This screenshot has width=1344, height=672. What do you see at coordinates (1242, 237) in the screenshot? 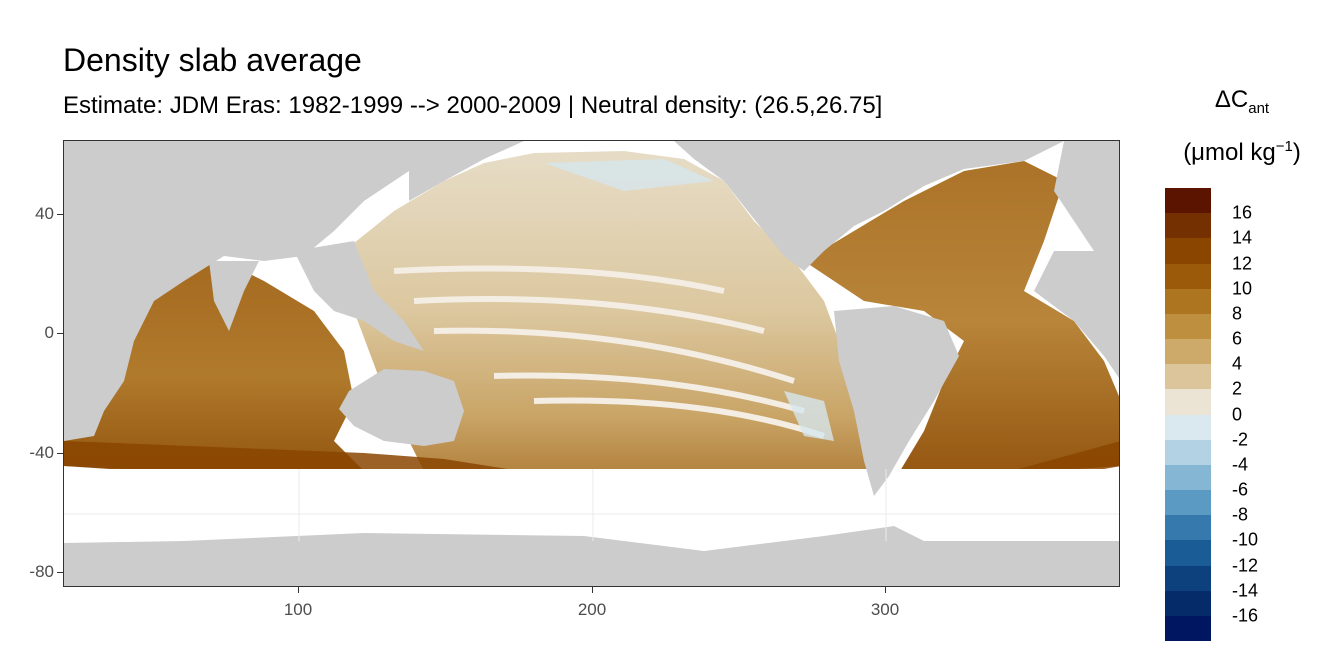
I see `colorbar-tick-label: 14` at bounding box center [1242, 237].